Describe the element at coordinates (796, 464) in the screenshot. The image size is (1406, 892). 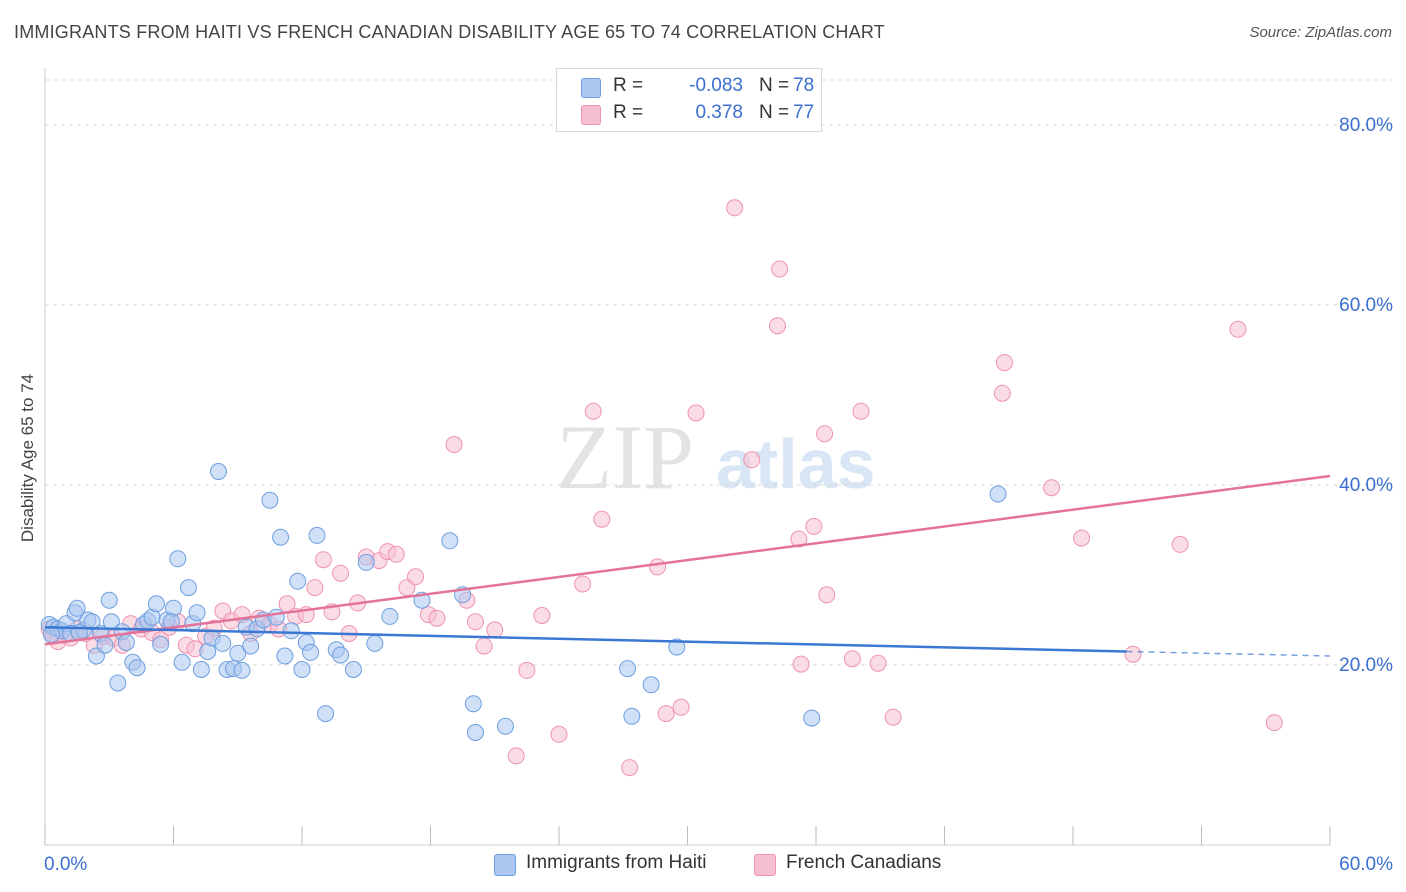
I see `watermark-atlas: atlas` at that location.